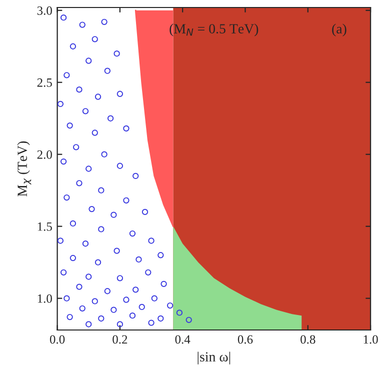 The image size is (382, 375). What do you see at coordinates (24, 168) in the screenshot?
I see `y-axis-title: M$_{χ}$ (TeV)` at bounding box center [24, 168].